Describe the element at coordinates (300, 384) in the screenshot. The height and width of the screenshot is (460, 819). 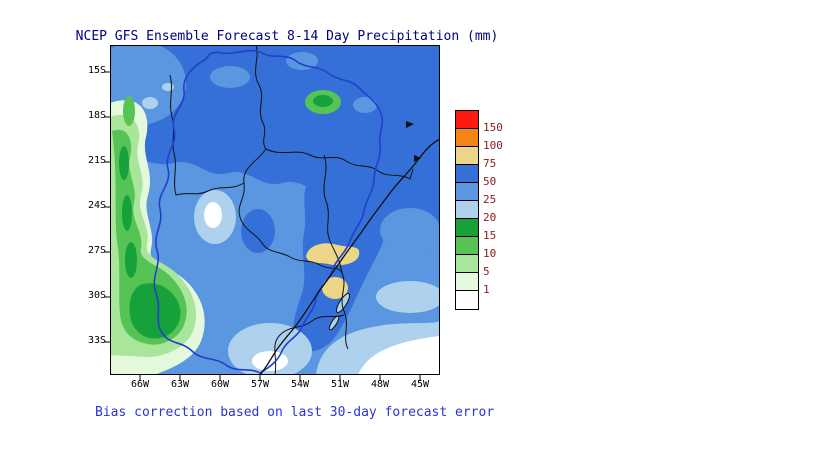
I see `lon-axis-label: 54W` at that location.